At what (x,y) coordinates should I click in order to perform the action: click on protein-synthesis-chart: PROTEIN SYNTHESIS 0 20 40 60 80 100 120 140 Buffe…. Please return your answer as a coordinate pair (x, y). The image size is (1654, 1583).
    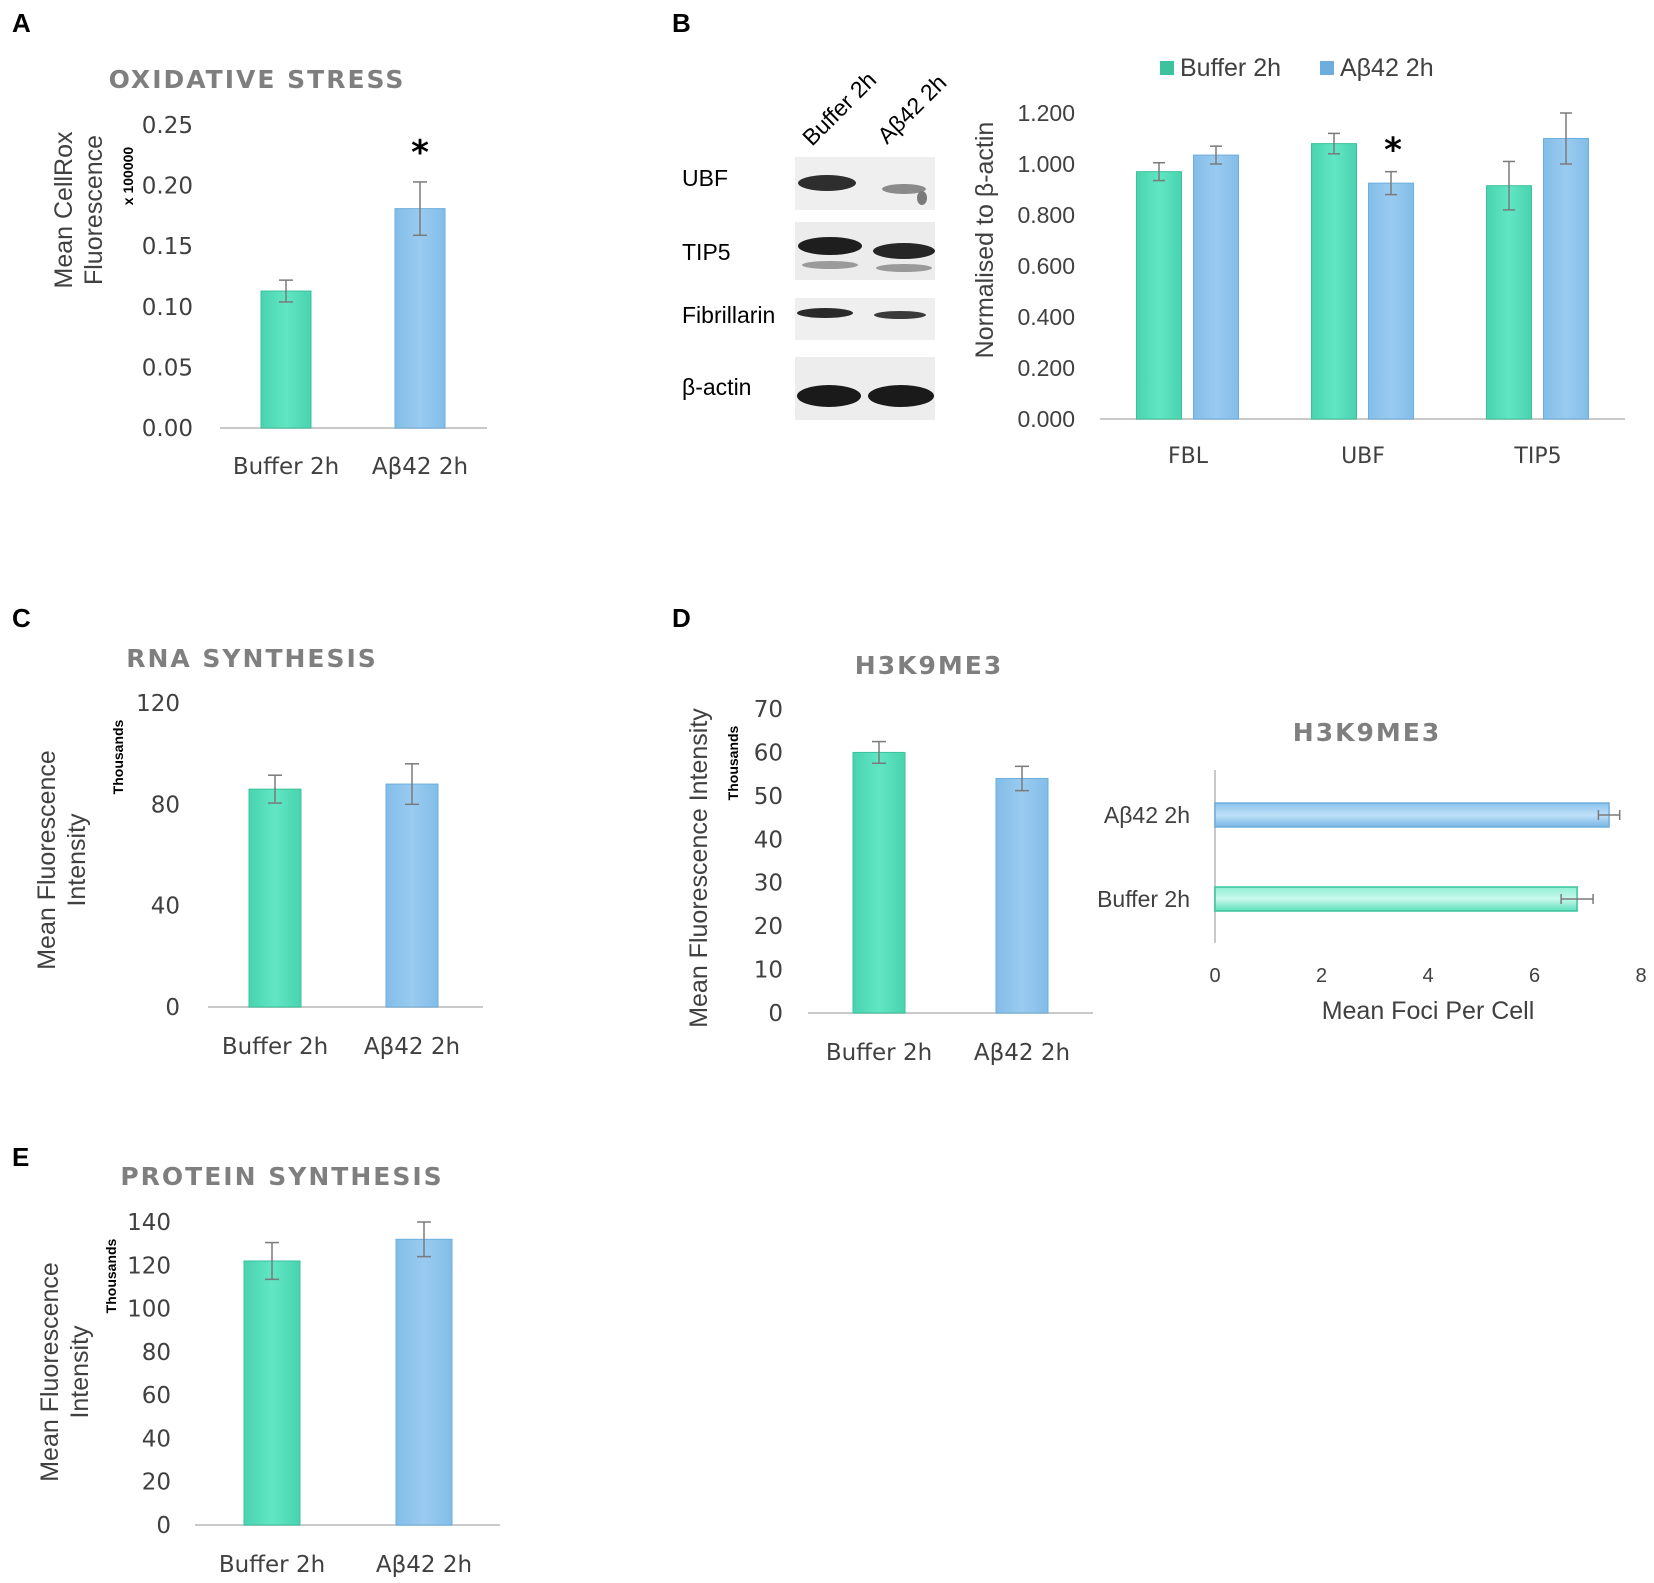
    Looking at the image, I should click on (268, 1370).